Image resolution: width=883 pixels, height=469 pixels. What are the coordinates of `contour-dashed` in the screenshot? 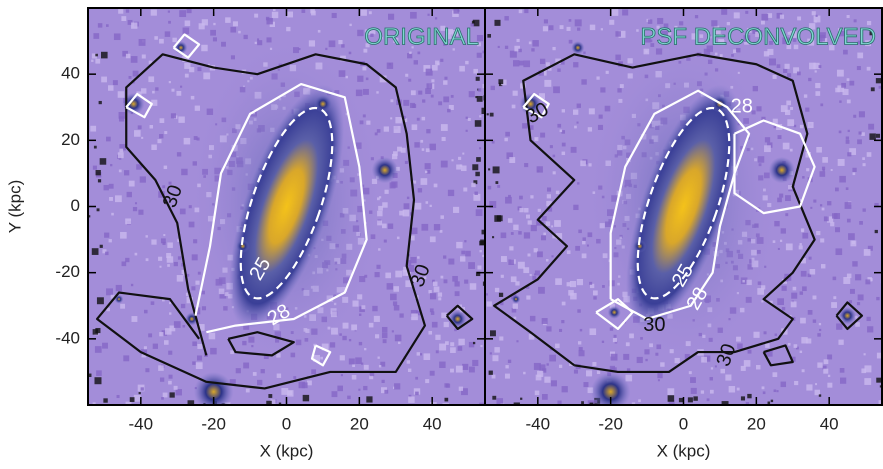 It's located at (286, 203).